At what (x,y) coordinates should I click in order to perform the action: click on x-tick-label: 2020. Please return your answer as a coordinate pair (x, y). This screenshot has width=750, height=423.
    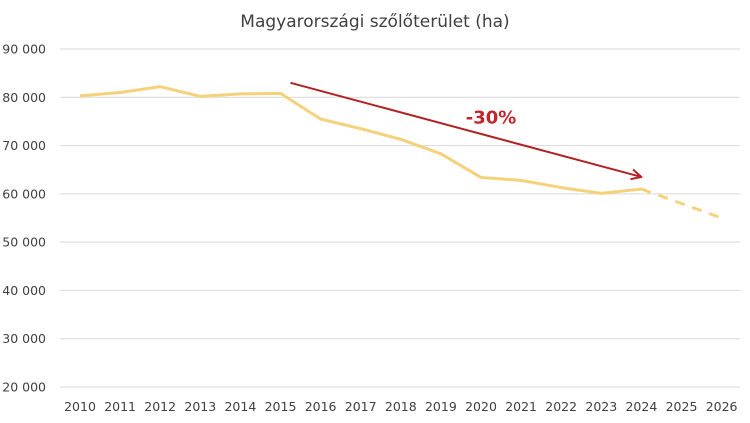
    Looking at the image, I should click on (481, 406).